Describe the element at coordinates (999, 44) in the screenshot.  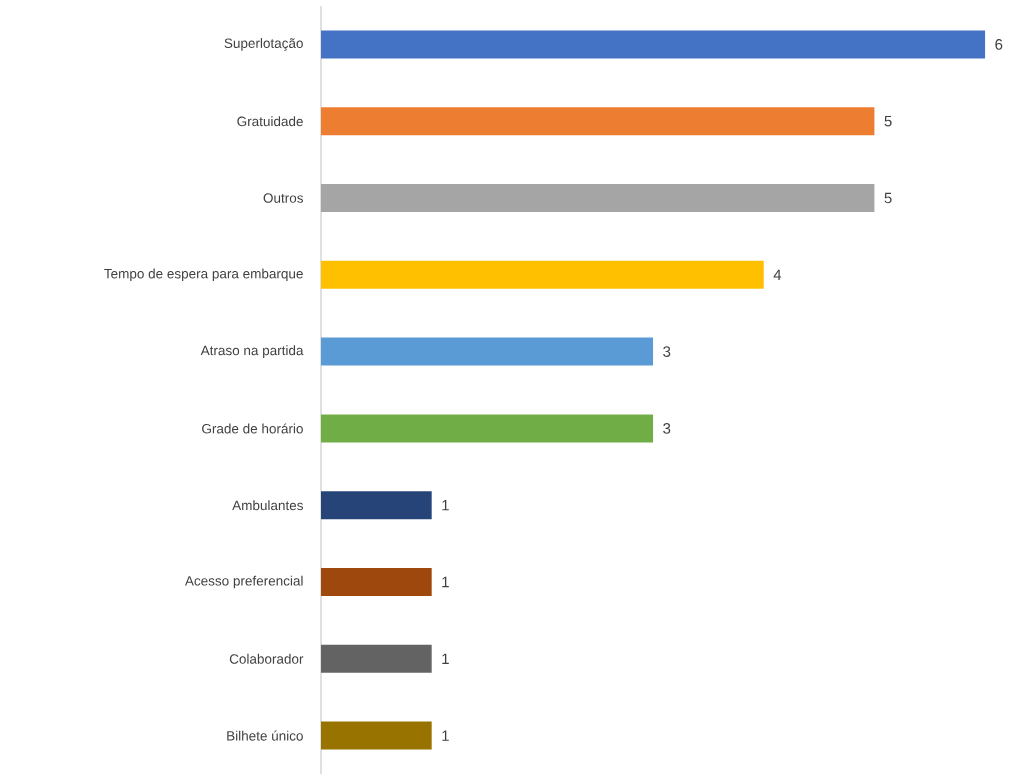
I see `data-label: 6` at that location.